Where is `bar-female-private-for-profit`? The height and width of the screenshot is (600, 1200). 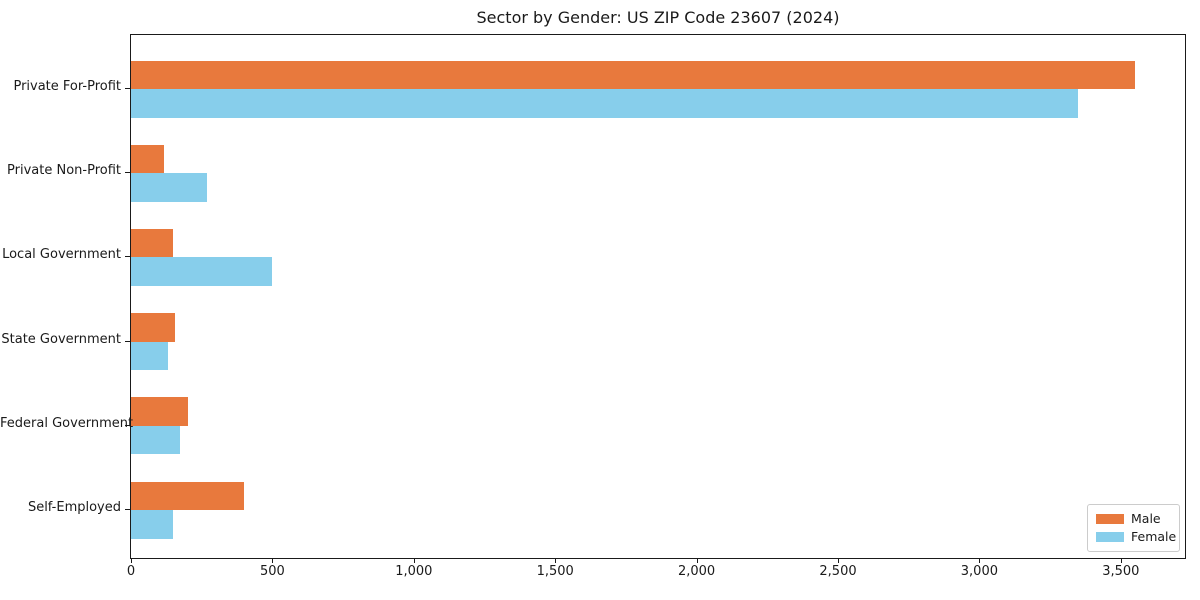 bar-female-private-for-profit is located at coordinates (605, 103).